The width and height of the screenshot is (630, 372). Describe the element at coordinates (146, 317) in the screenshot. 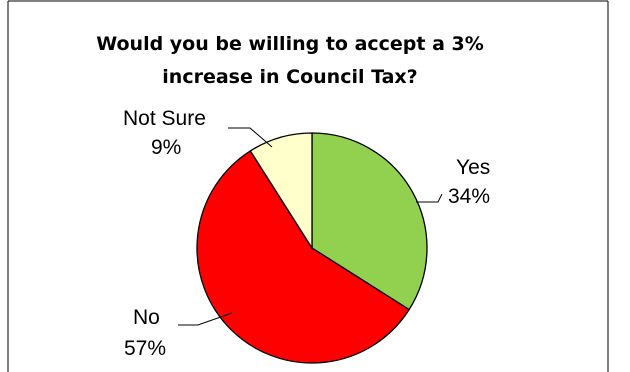

I see `data-label-no-name: No` at that location.